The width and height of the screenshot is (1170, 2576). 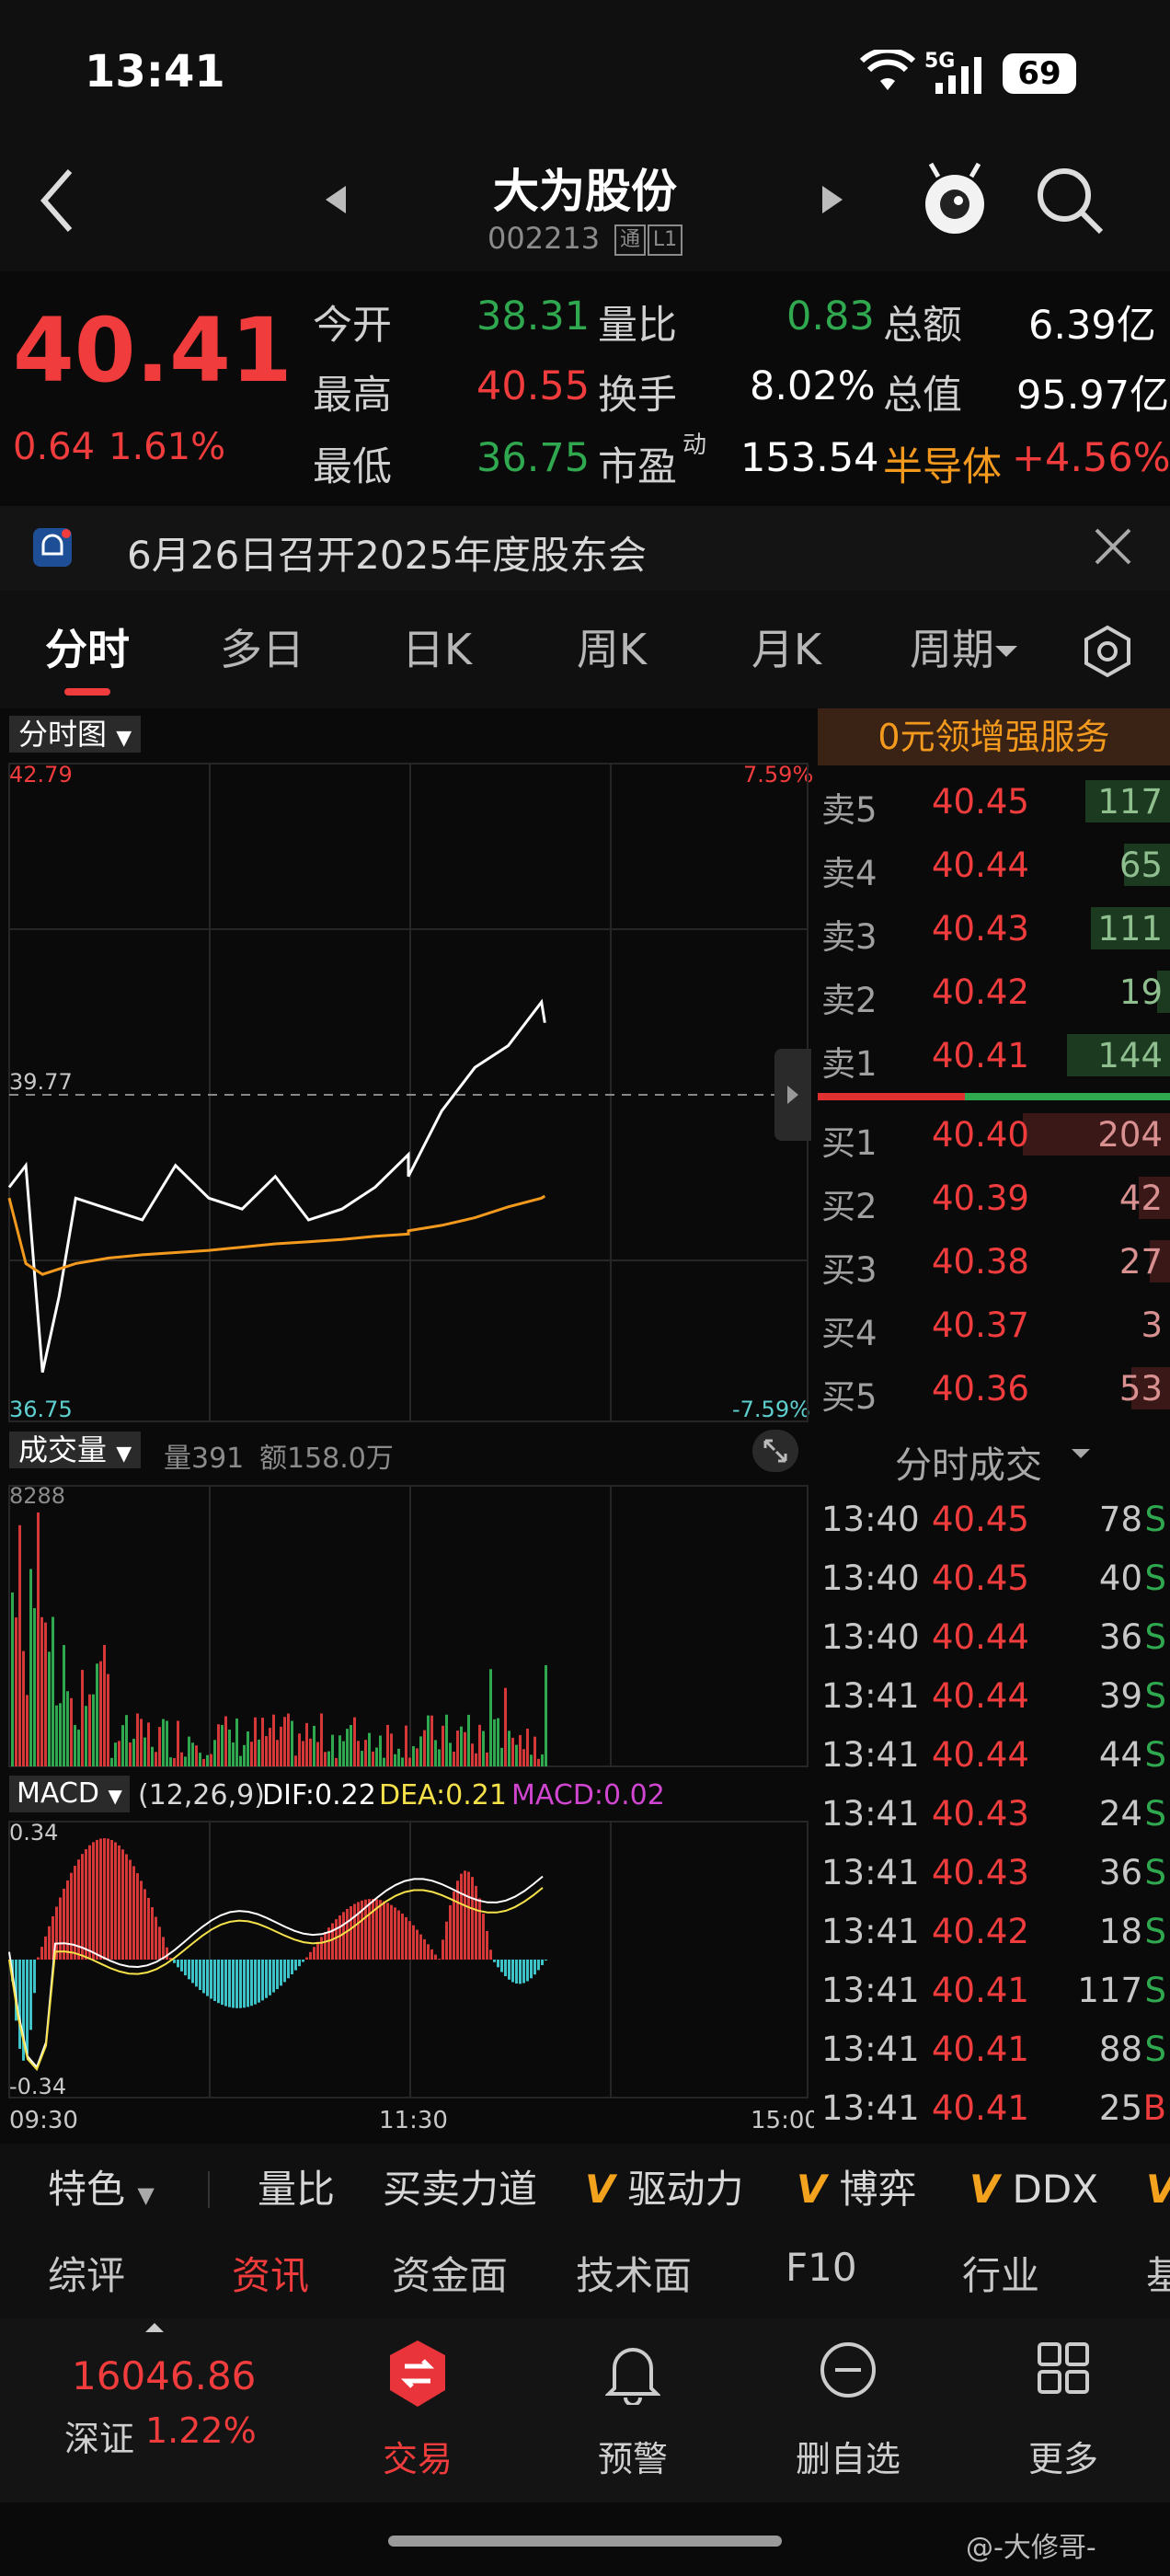 I want to click on indicator-ddx: V DDX, so click(x=1033, y=2190).